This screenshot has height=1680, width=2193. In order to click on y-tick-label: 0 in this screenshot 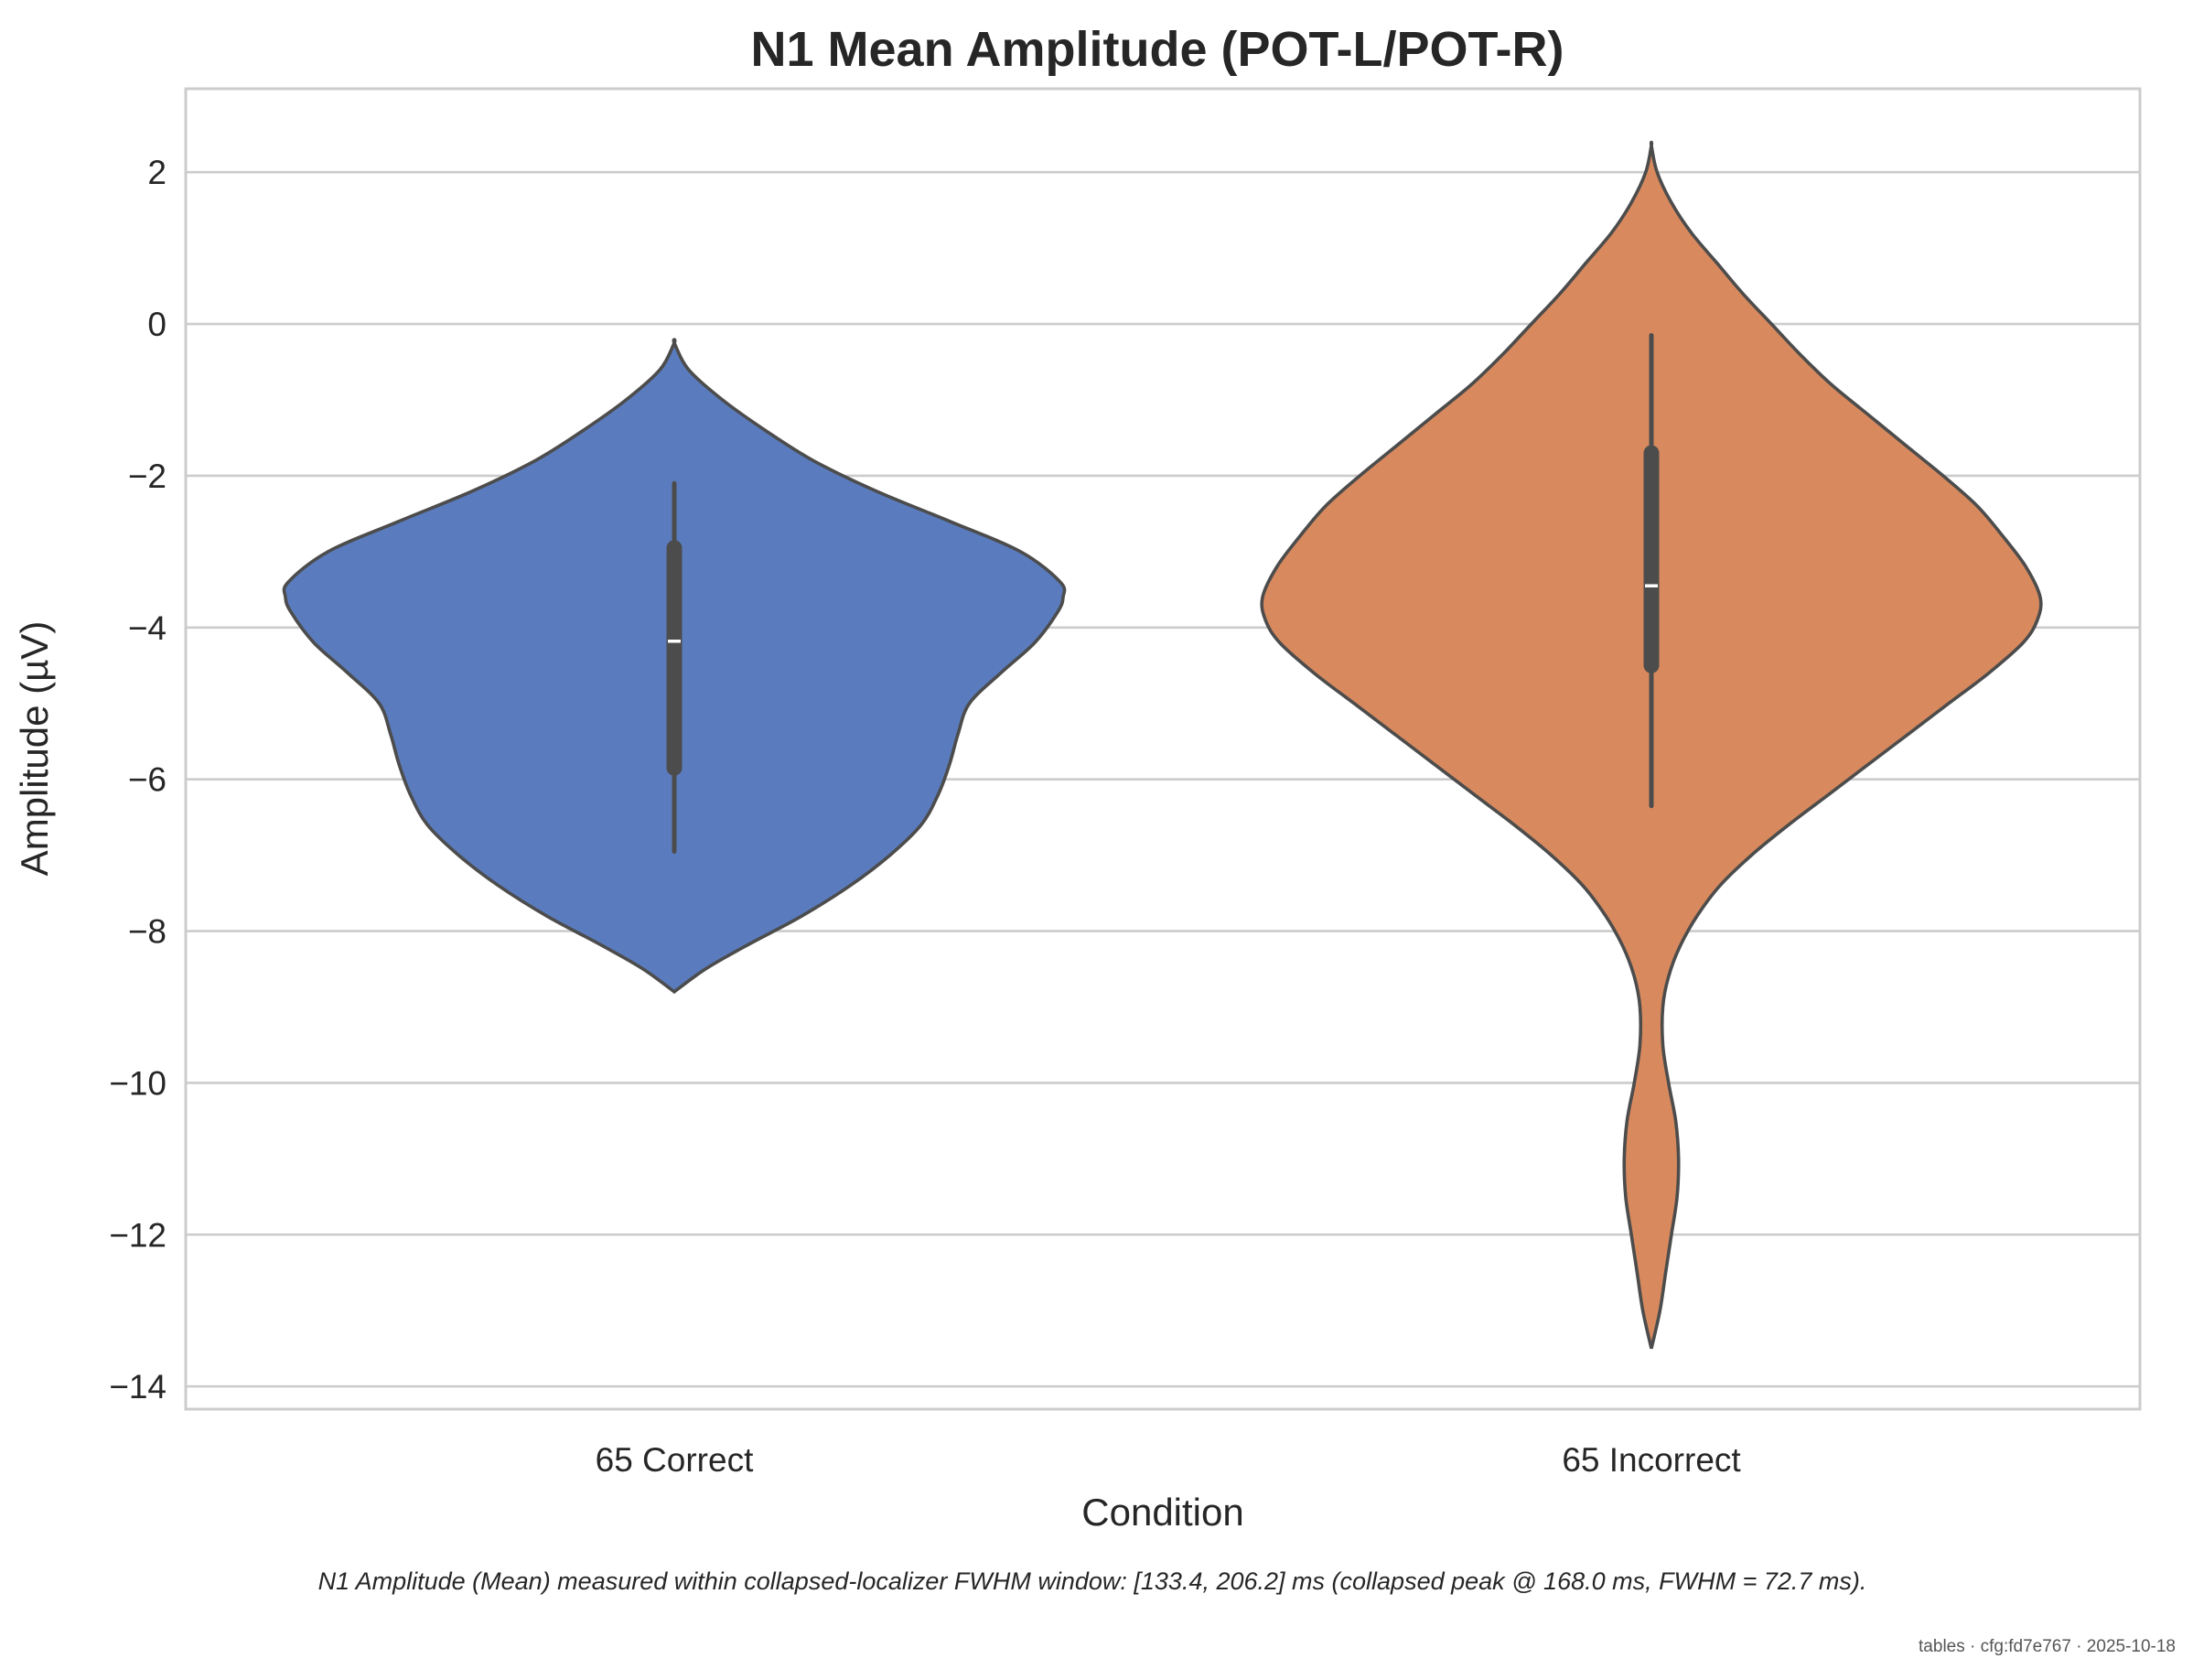, I will do `click(157, 324)`.